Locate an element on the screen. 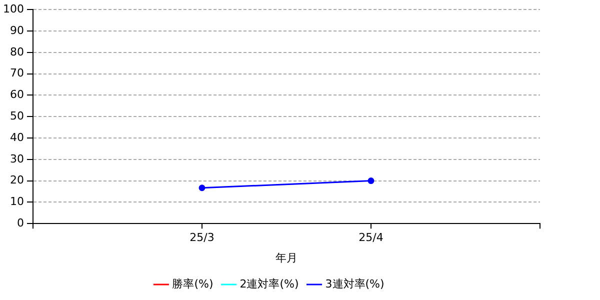 The width and height of the screenshot is (600, 300). y-tick-label: 100 is located at coordinates (13, 9).